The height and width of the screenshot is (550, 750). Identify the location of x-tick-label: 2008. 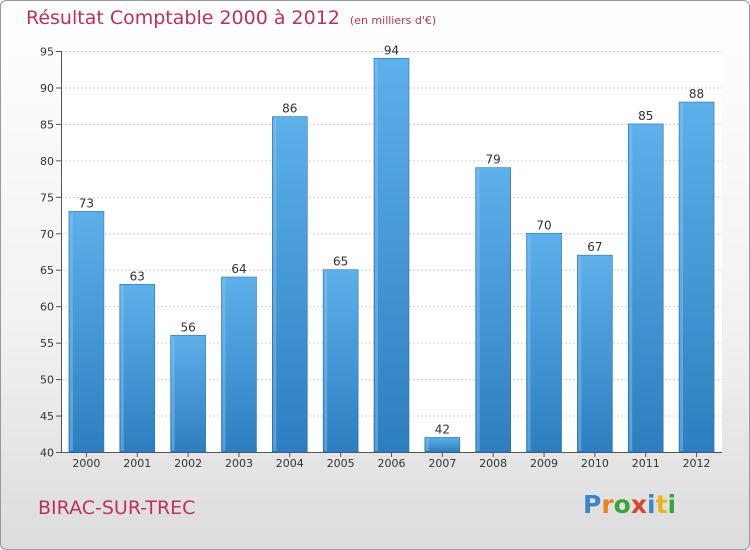
(493, 463).